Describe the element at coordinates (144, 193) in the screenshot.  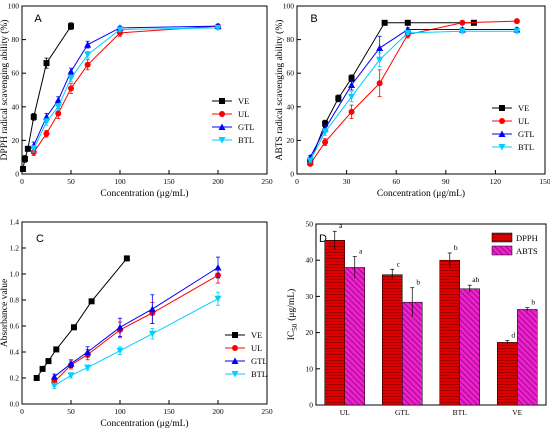
I see `x-axis-label: Concentration (μg/mL)` at that location.